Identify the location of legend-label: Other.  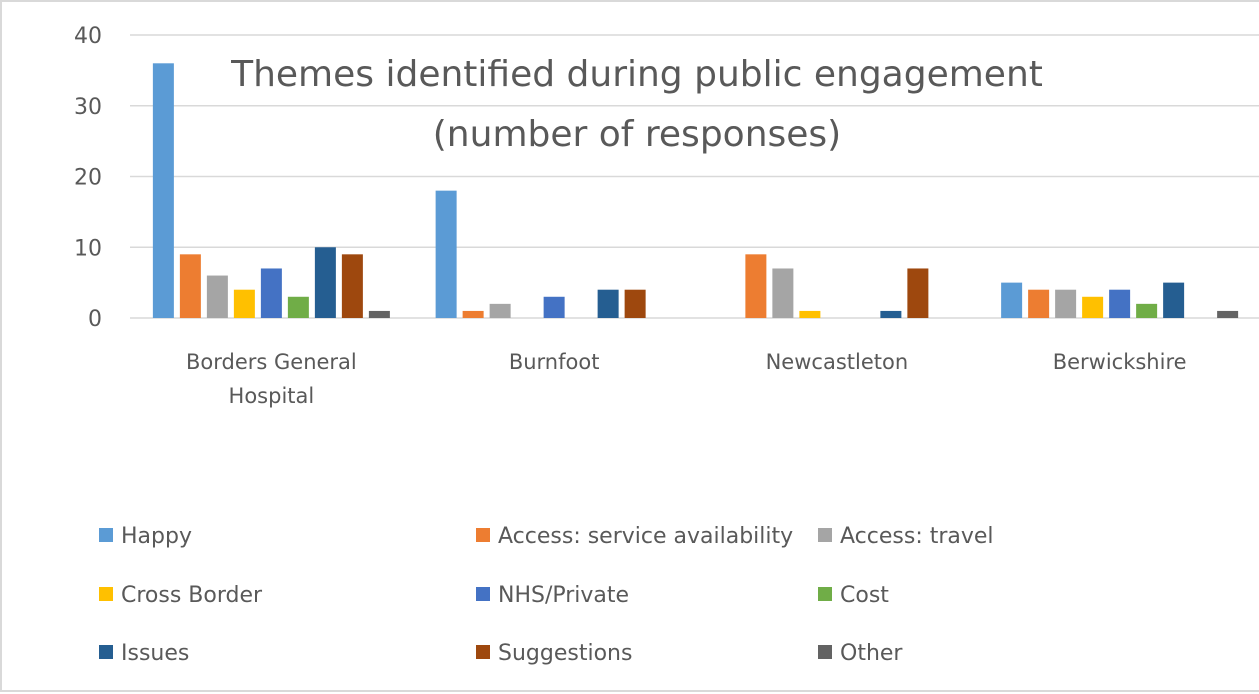
(871, 653).